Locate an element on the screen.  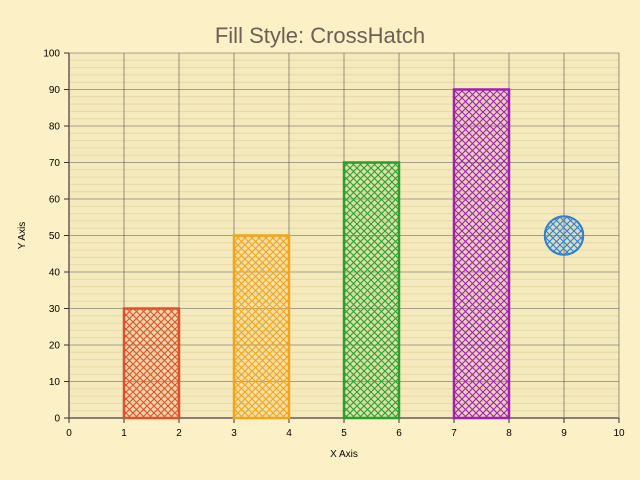
chart-title: Fill Style: CrossHatch is located at coordinates (320, 35).